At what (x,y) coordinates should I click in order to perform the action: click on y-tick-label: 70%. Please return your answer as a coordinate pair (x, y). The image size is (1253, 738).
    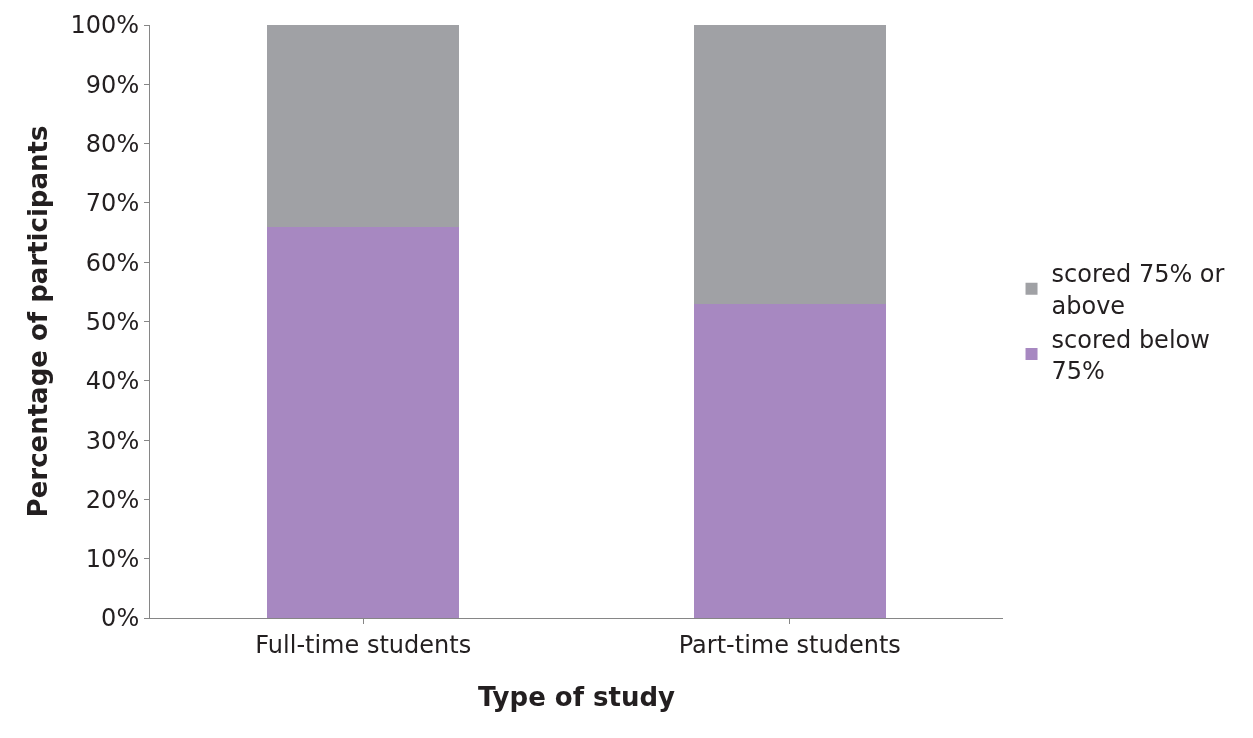
    Looking at the image, I should click on (112, 203).